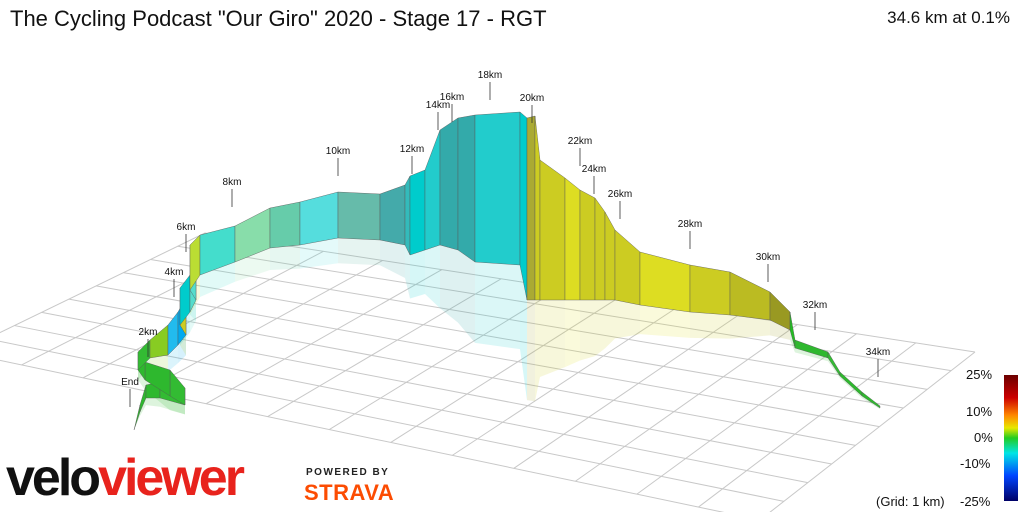 The width and height of the screenshot is (1024, 512). I want to click on km-label: 14km, so click(438, 105).